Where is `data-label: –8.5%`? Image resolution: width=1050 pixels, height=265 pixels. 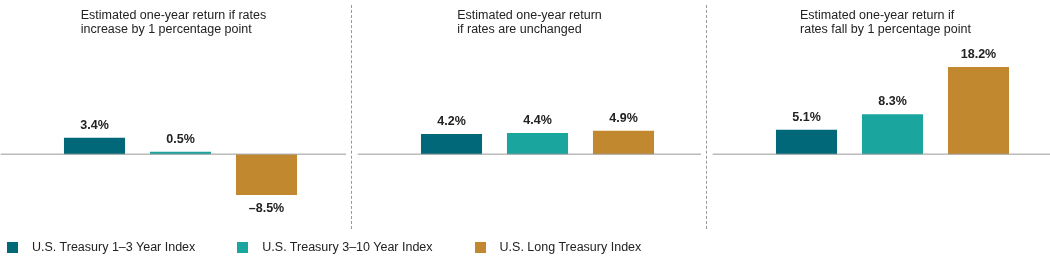 data-label: –8.5% is located at coordinates (266, 207).